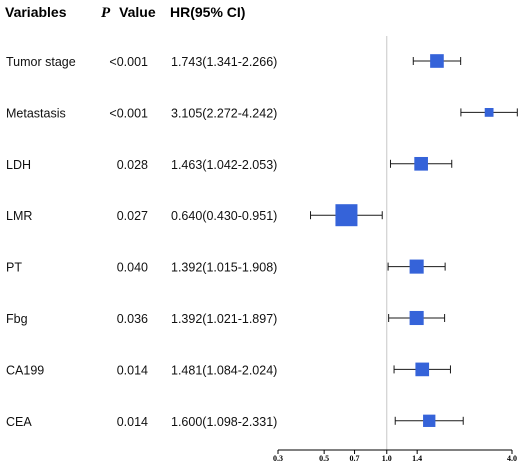 This screenshot has height=464, width=523. What do you see at coordinates (224, 422) in the screenshot?
I see `row-hr-ci: 1.600(1.098-2.331)` at bounding box center [224, 422].